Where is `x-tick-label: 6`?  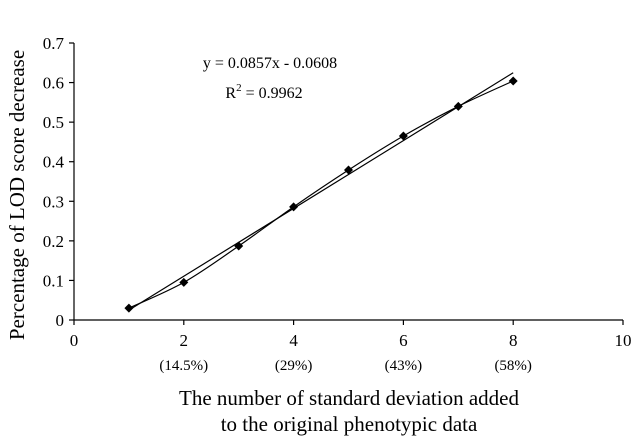 x-tick-label: 6 is located at coordinates (403, 340).